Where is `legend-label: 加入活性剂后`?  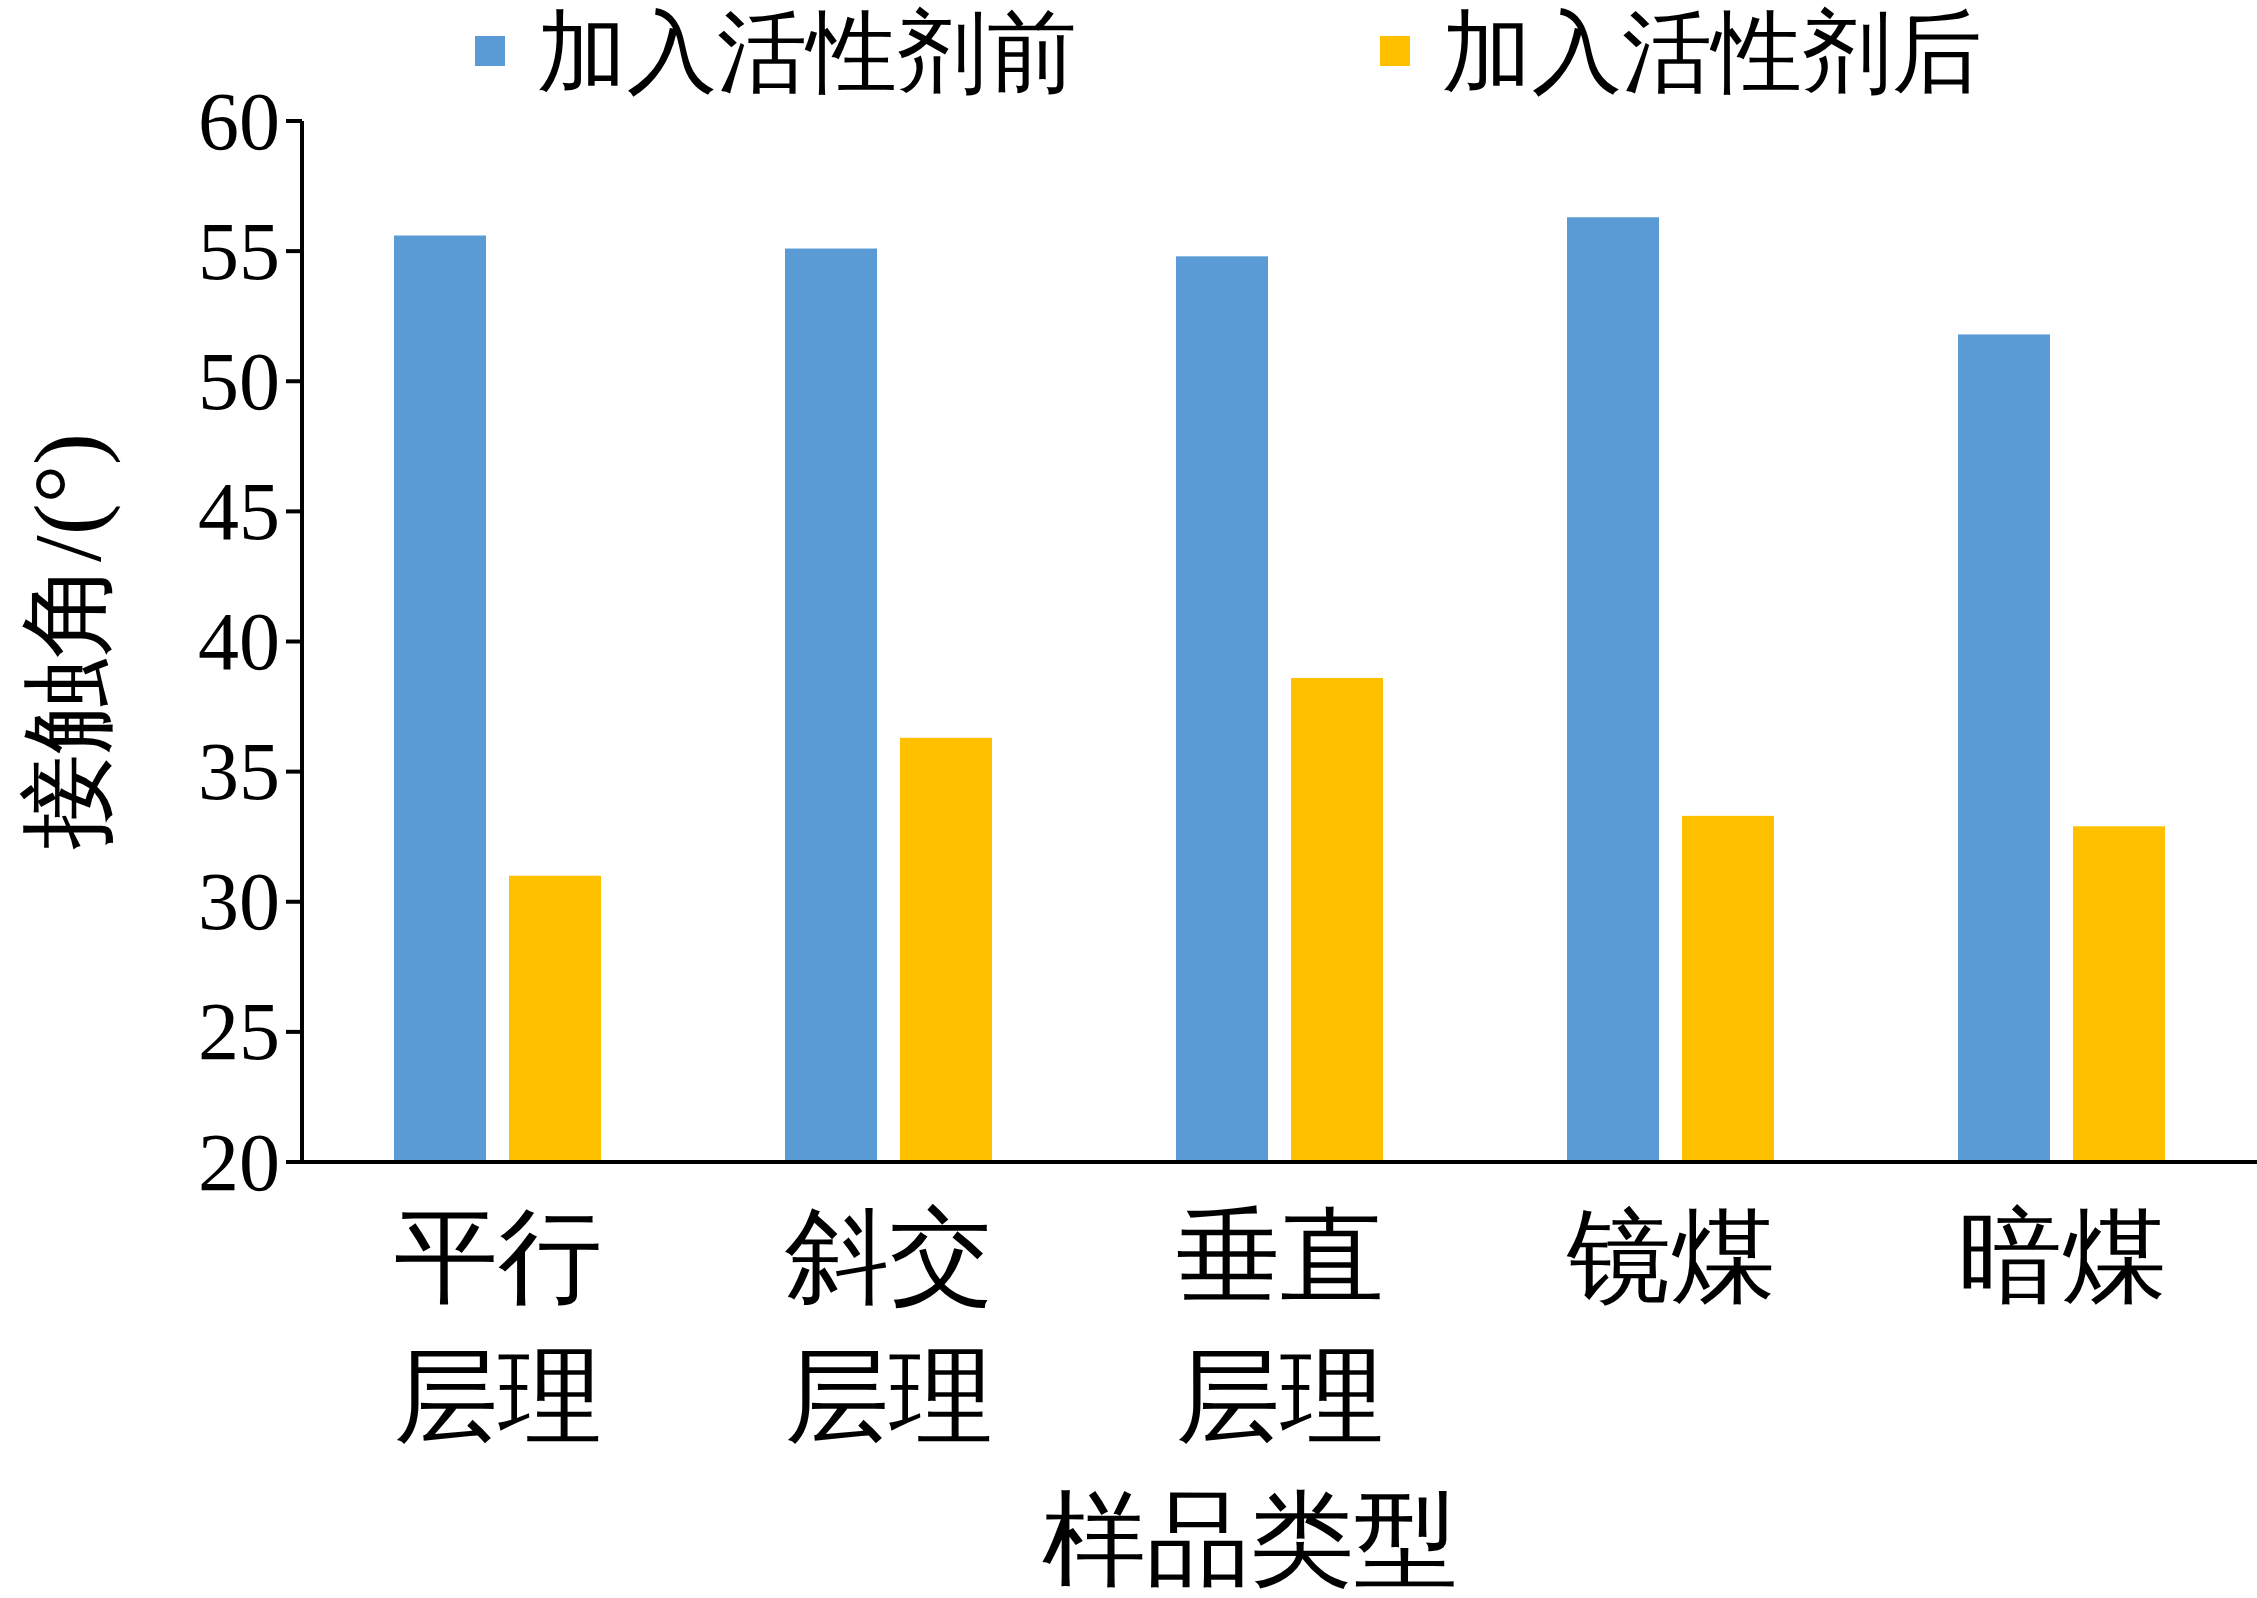 legend-label: 加入活性剂后 is located at coordinates (1712, 52).